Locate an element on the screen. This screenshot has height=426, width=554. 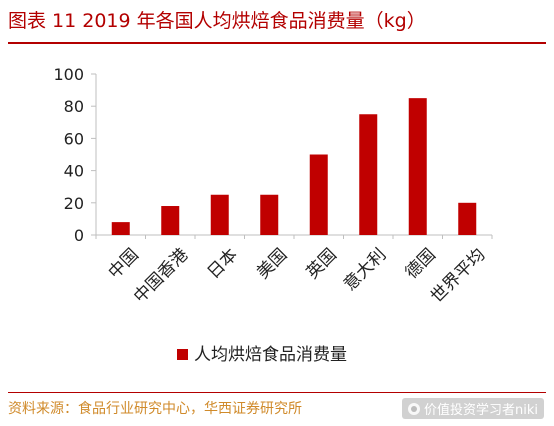
y-tick-label: 60 is located at coordinates (74, 138).